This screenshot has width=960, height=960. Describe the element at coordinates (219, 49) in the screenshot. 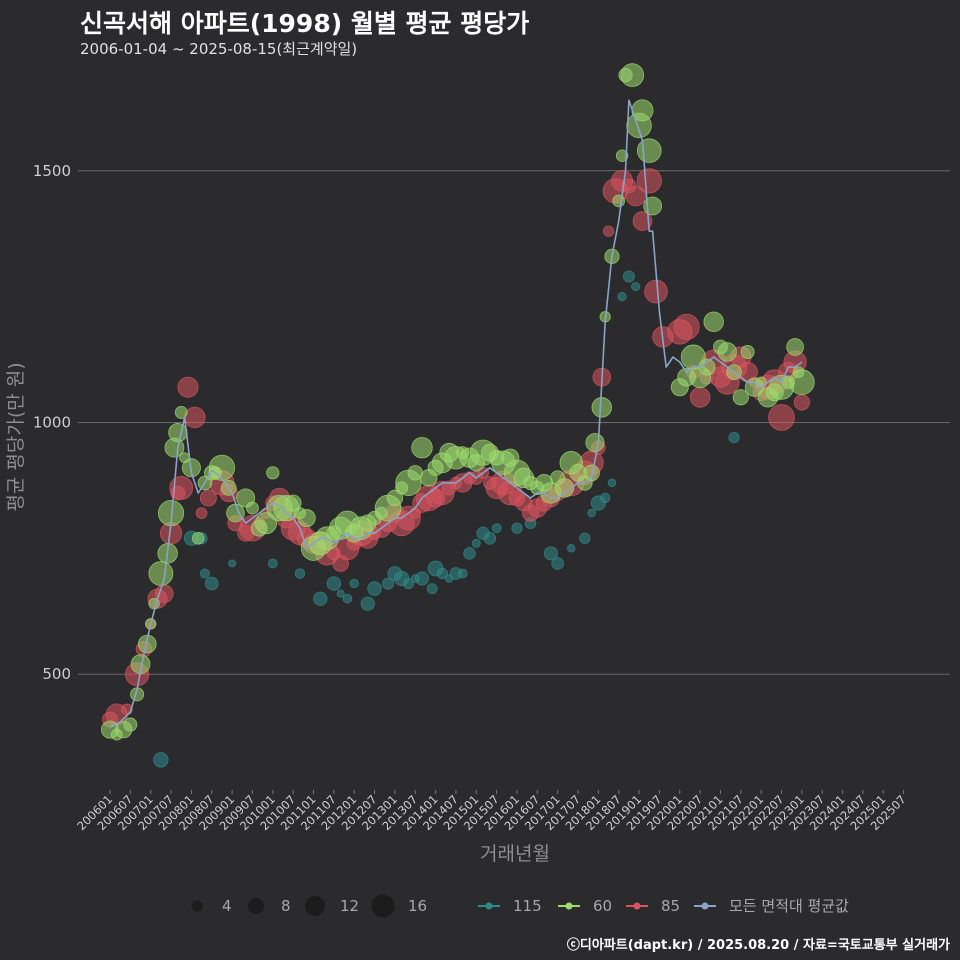

I see `chart-subtitle: 2006-01-04 ~ 2025-08-15(최근계약일)` at that location.